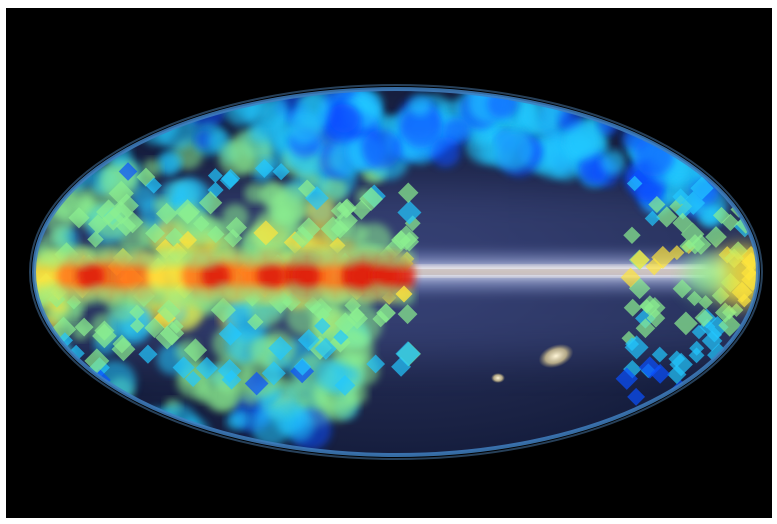  I want to click on large-magellanic-cloud, so click(556, 356).